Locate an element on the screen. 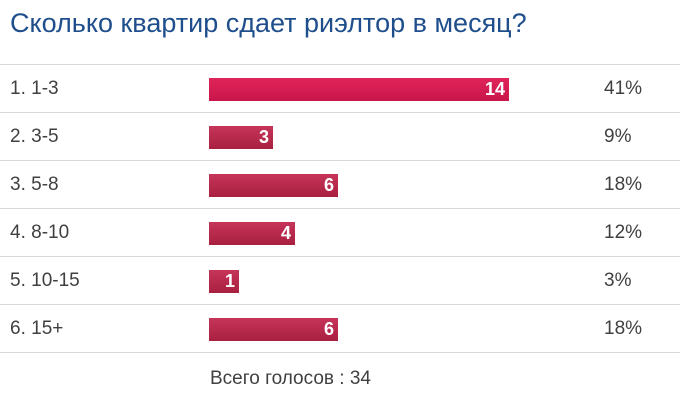 Image resolution: width=680 pixels, height=404 pixels. total-votes: Всего голосов : 34 is located at coordinates (290, 378).